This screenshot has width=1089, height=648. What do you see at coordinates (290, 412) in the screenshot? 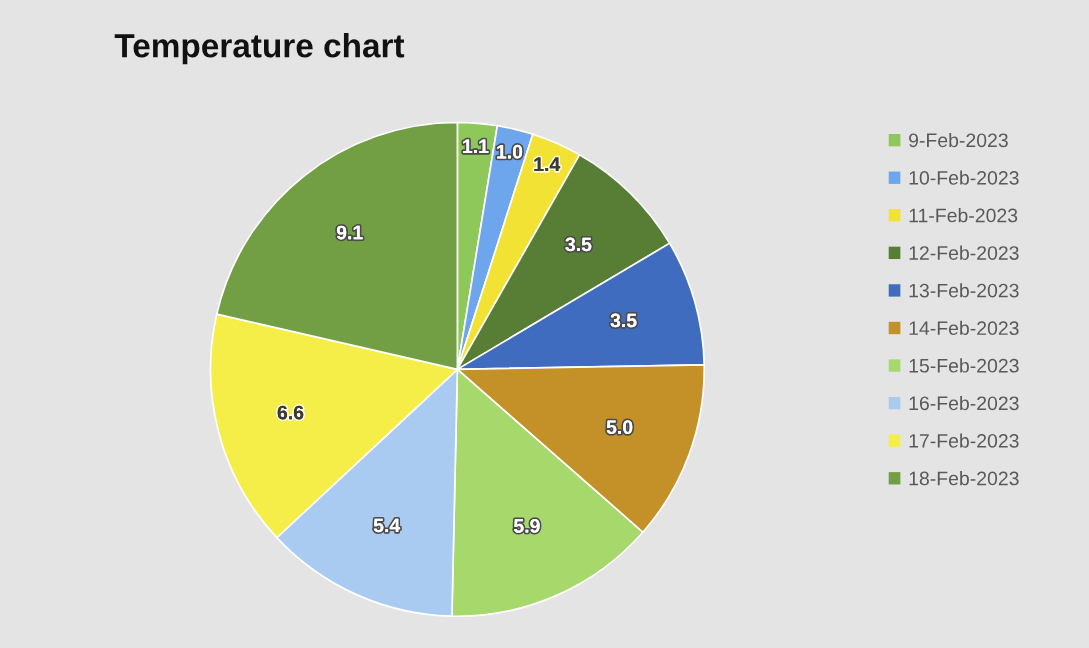
I see `data-label: 6.6` at bounding box center [290, 412].